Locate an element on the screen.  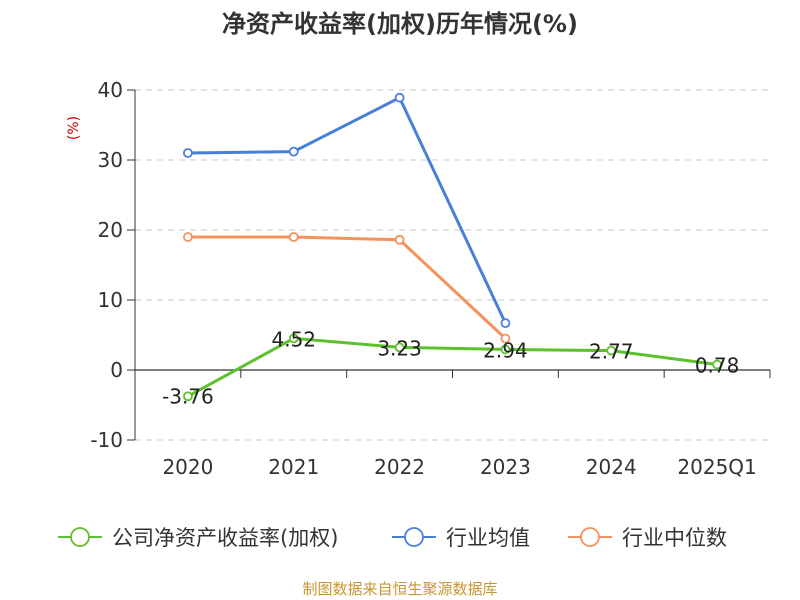
x-tick-label: 2025Q1 is located at coordinates (716, 467).